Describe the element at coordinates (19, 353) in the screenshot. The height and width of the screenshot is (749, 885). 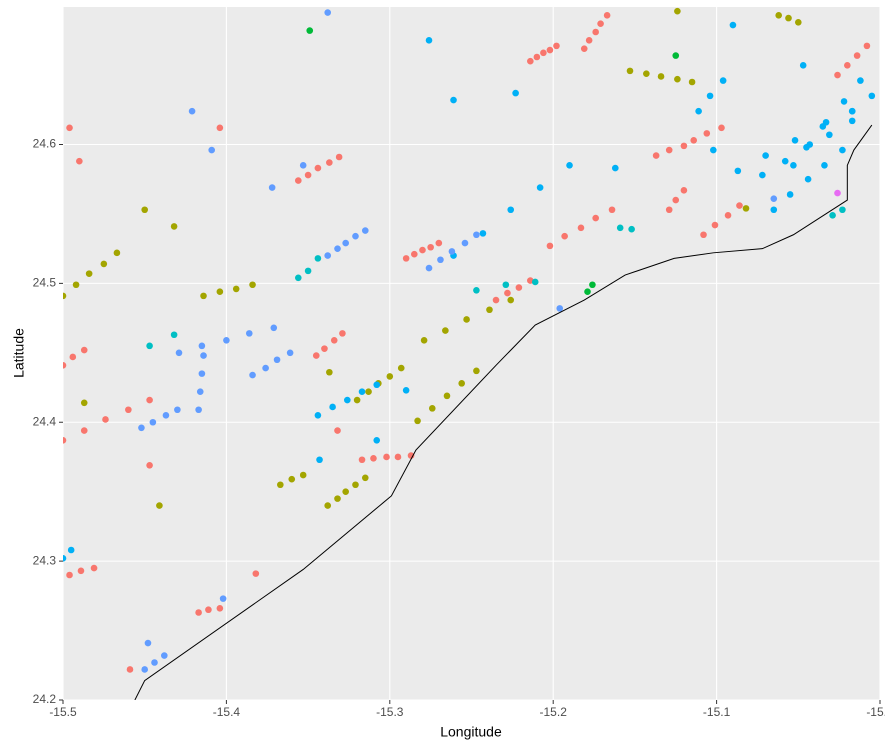
I see `y-axis-title: Latitude` at that location.